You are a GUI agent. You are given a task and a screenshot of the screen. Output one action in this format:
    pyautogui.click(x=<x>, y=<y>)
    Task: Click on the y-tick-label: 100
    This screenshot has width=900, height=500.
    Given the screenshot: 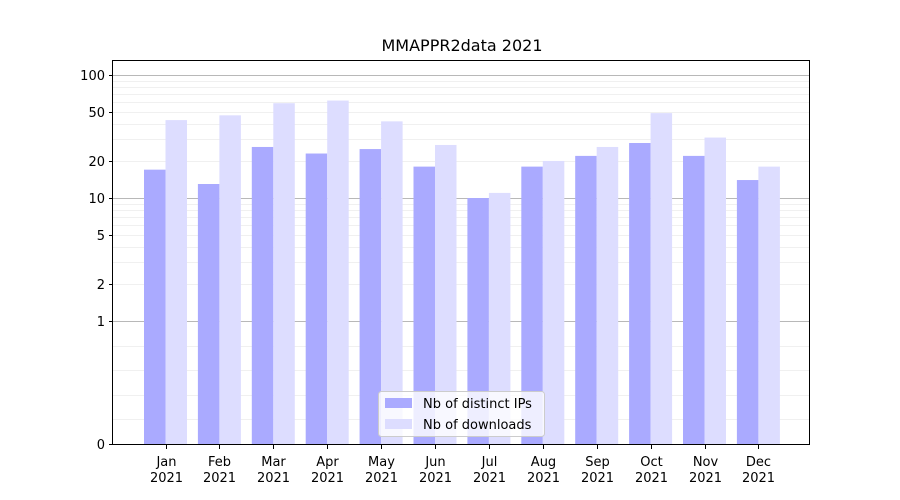 What is the action you would take?
    pyautogui.click(x=92, y=76)
    